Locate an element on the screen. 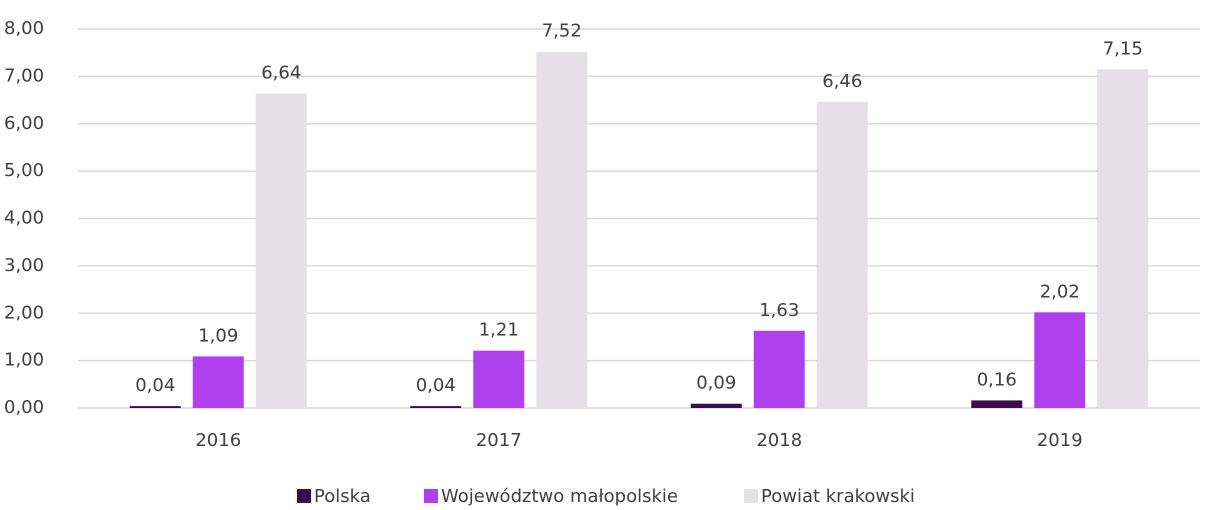 The width and height of the screenshot is (1217, 510). value-label: 2,02 is located at coordinates (1060, 291).